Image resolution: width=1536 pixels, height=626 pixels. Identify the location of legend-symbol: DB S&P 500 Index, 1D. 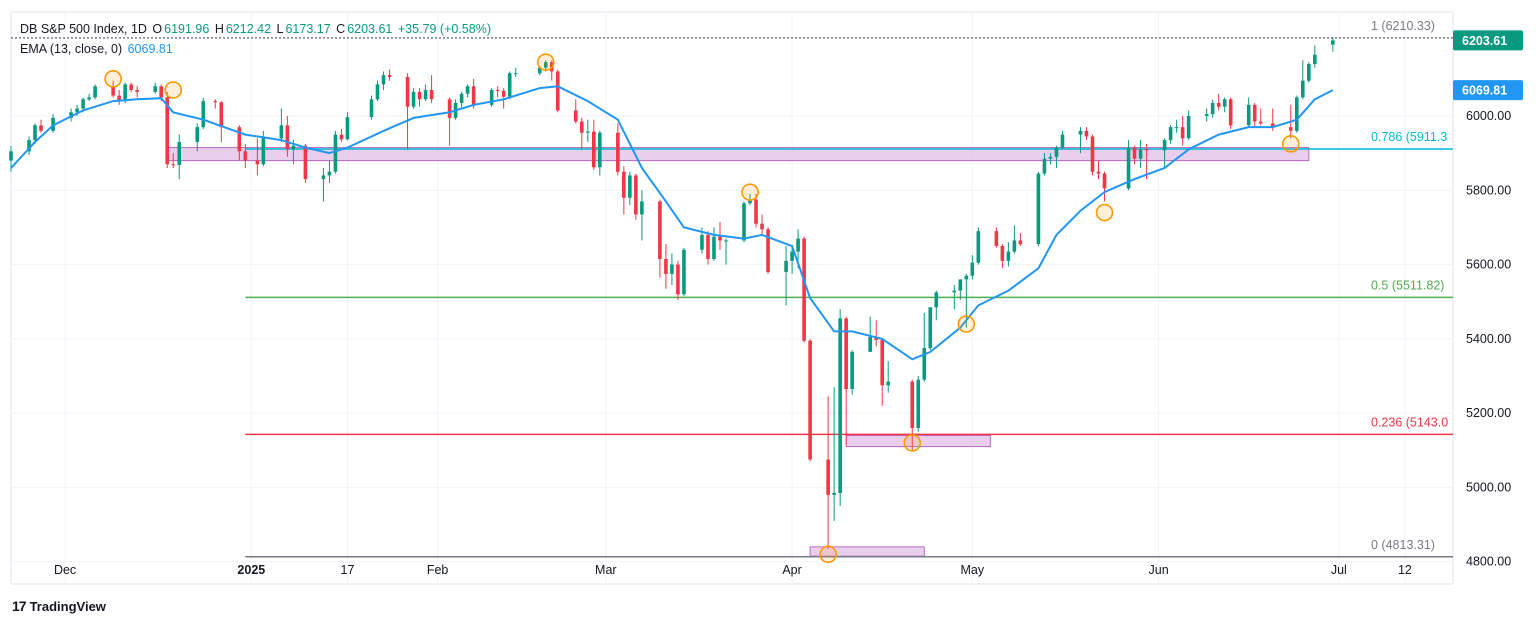
(83, 29).